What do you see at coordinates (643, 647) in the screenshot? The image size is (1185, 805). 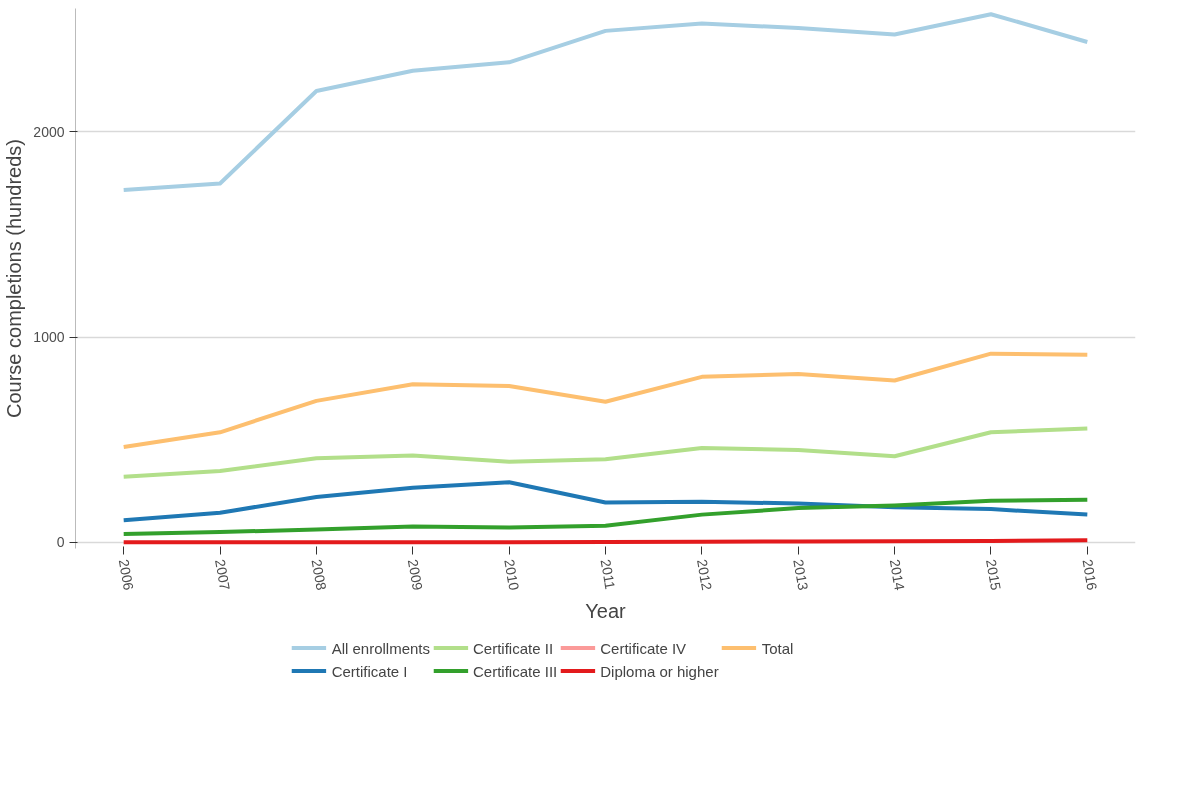 I see `legend-label: Certificate IV` at bounding box center [643, 647].